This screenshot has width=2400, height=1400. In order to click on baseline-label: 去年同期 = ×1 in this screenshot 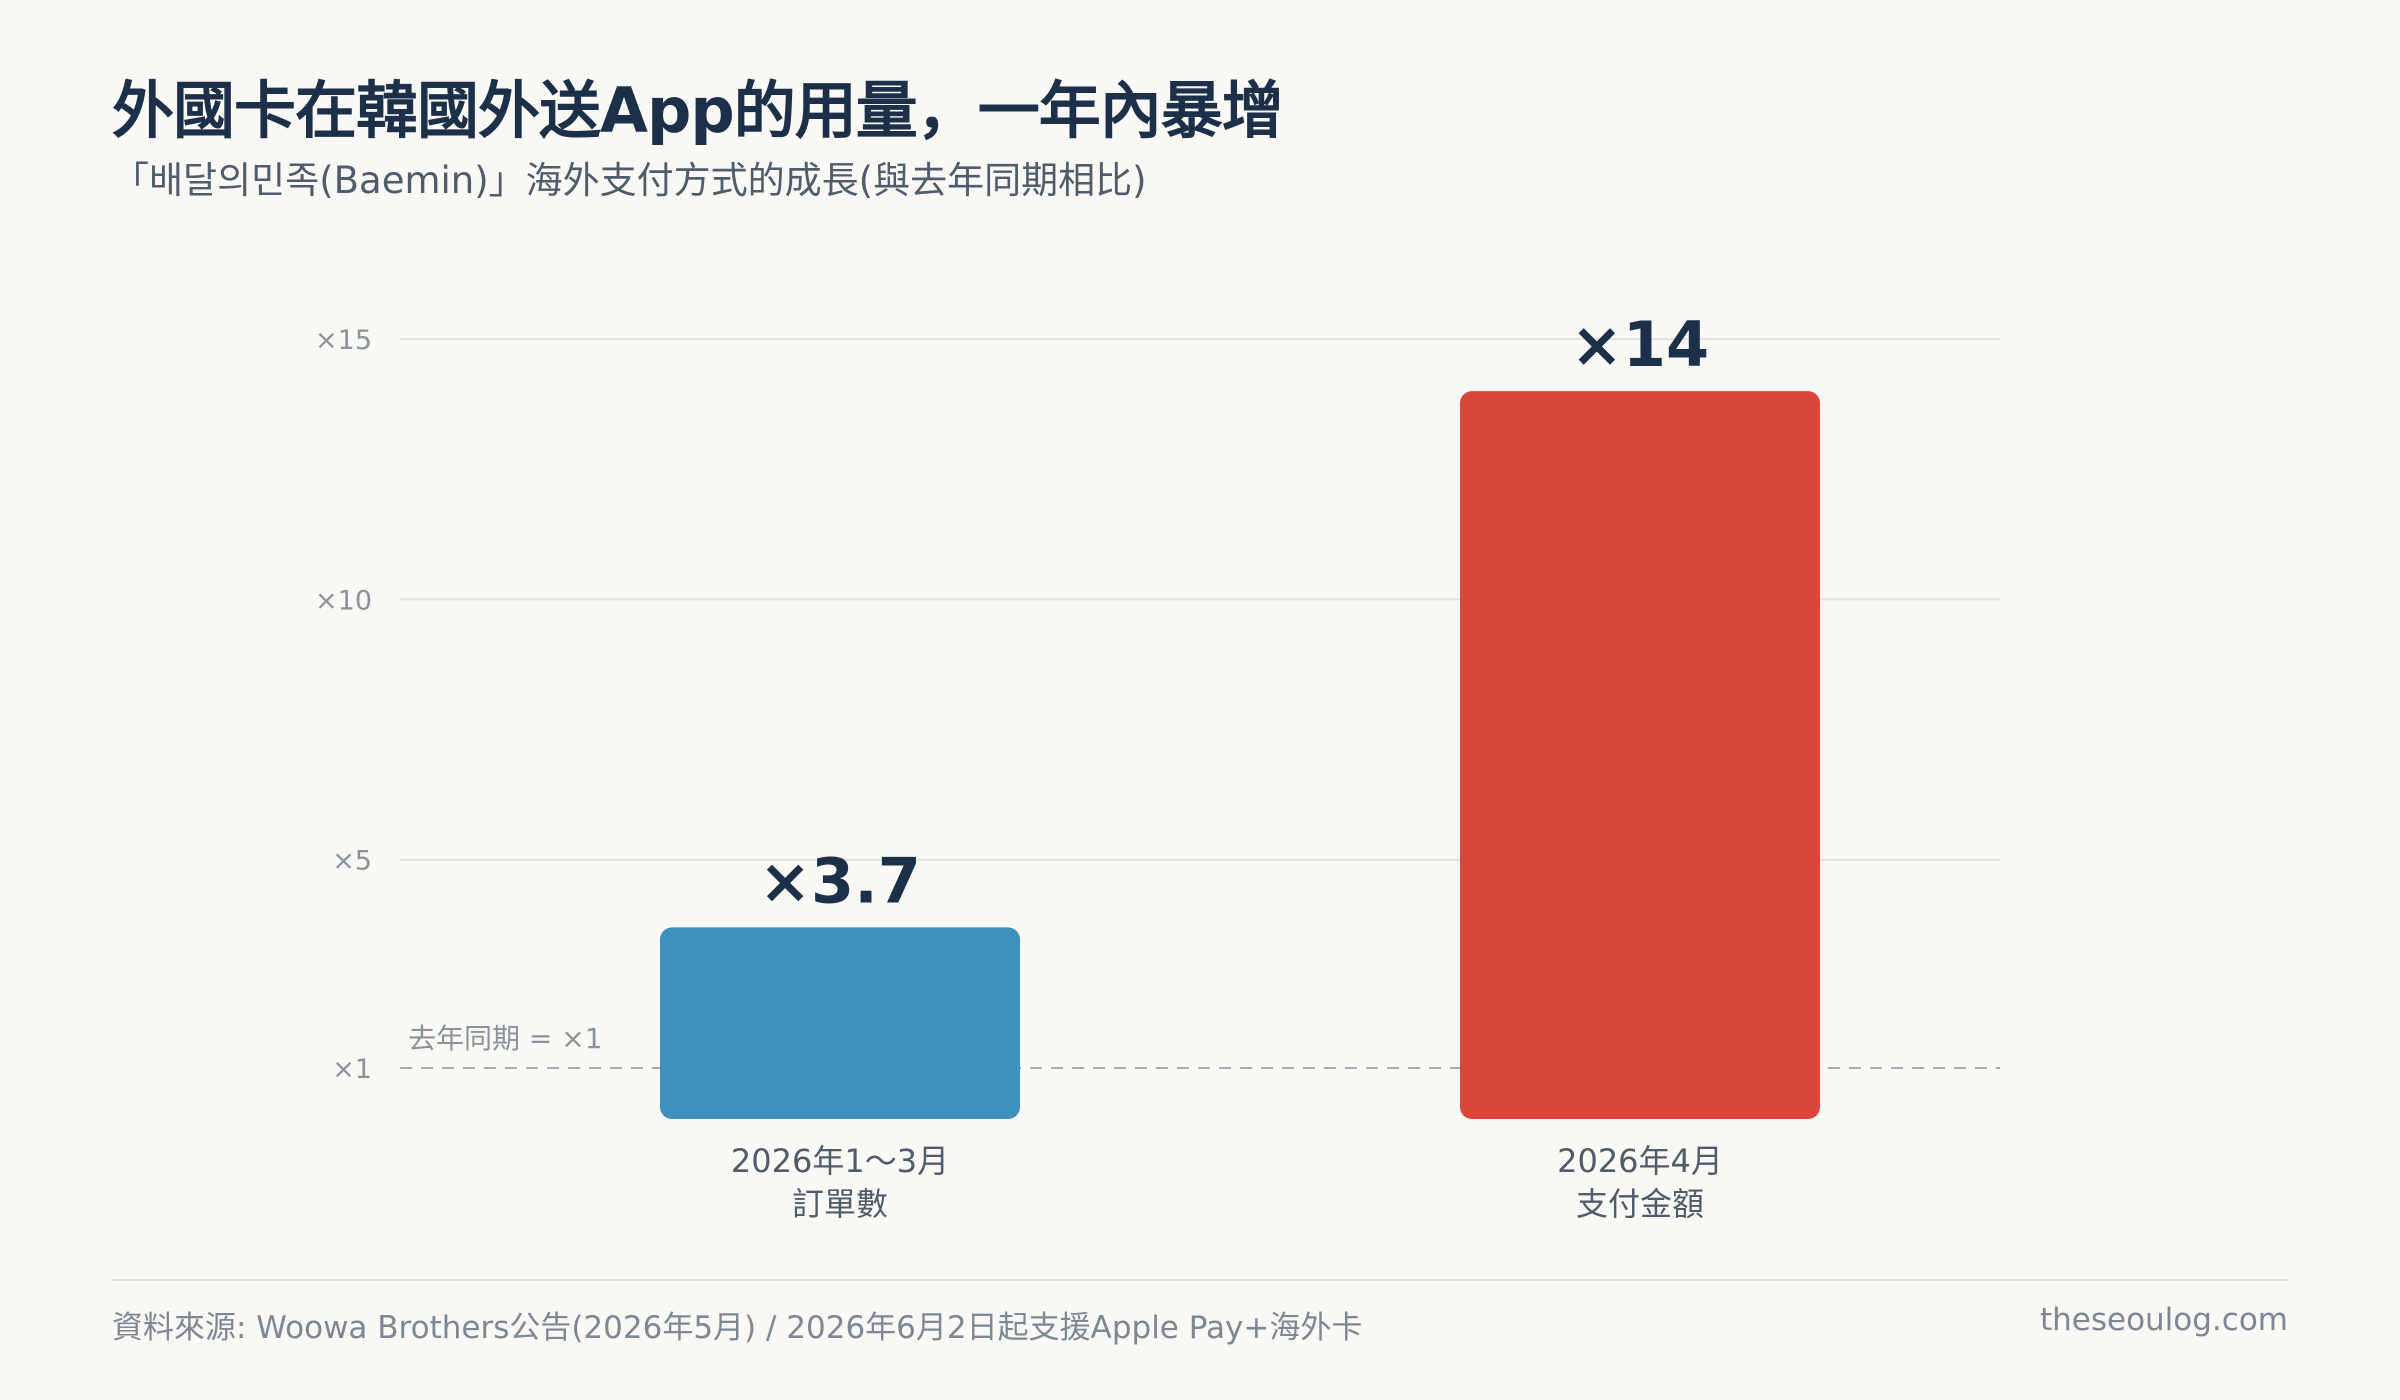, I will do `click(505, 1038)`.